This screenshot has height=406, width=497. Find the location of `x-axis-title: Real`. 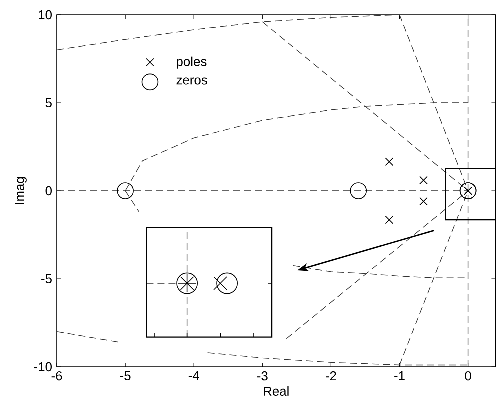

x-axis-title: Real is located at coordinates (276, 391).